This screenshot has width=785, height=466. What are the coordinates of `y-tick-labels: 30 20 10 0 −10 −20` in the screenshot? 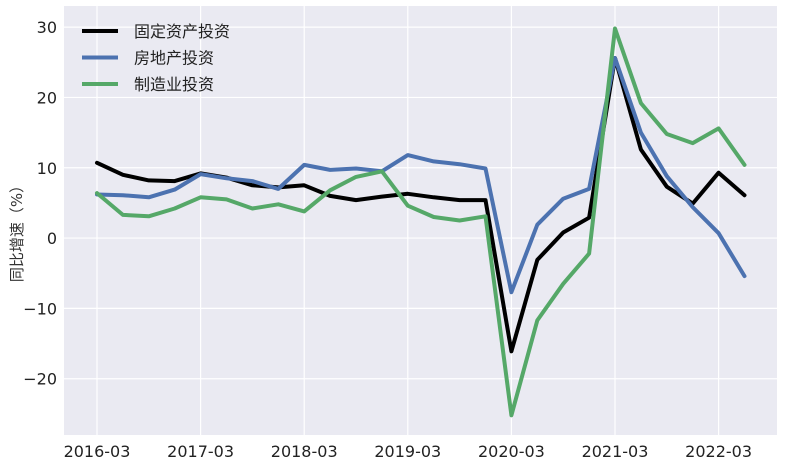 It's located at (40, 203).